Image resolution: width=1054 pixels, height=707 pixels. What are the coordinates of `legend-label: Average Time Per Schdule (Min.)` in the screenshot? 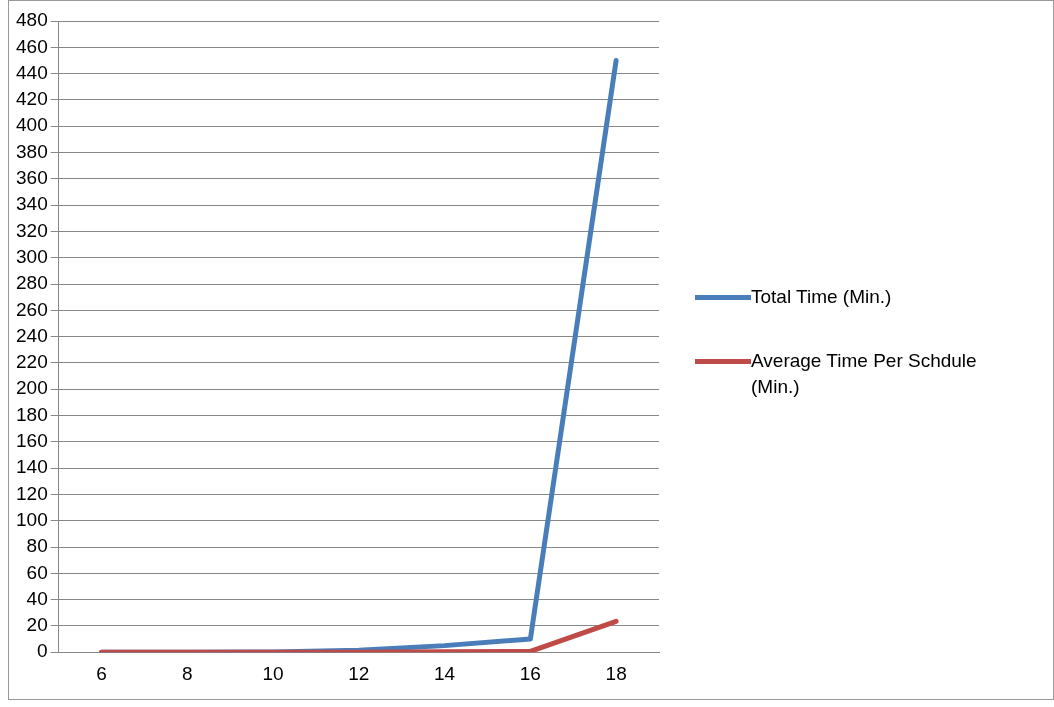 It's located at (864, 374).